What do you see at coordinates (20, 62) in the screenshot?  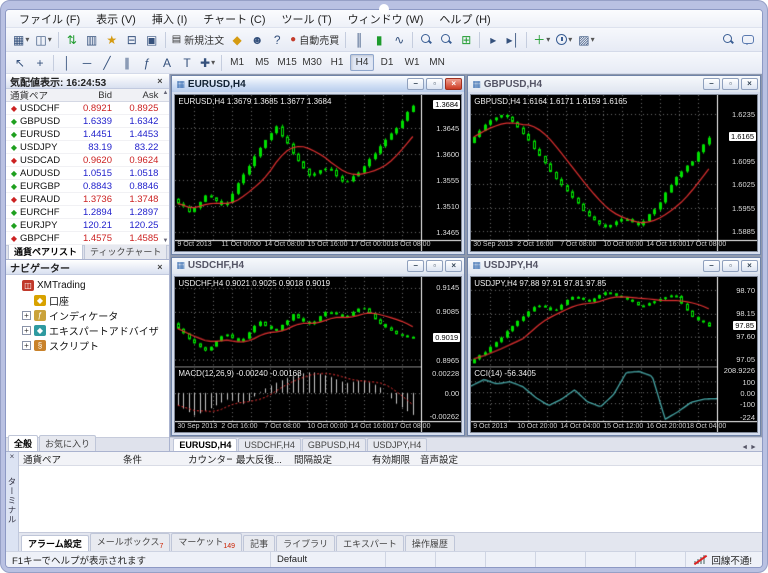 I see `cursor-button: ↖` at bounding box center [20, 62].